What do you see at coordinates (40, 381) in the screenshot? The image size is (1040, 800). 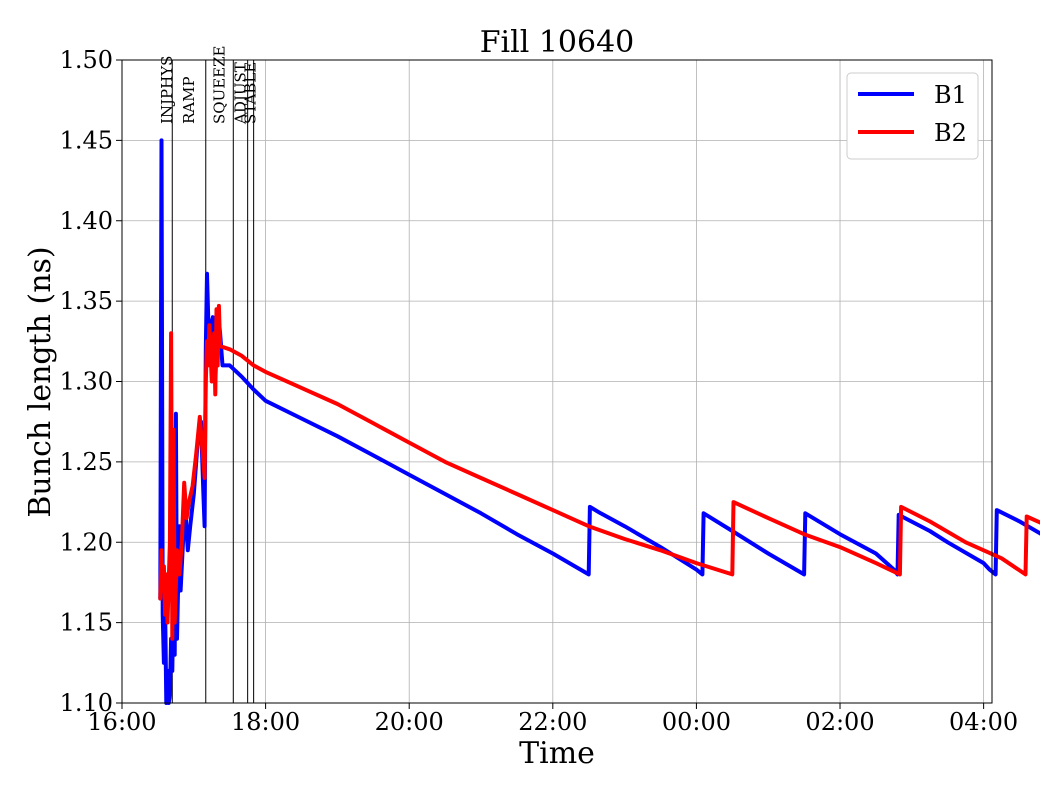 I see `y-axis-label: Bunch length (ns)` at bounding box center [40, 381].